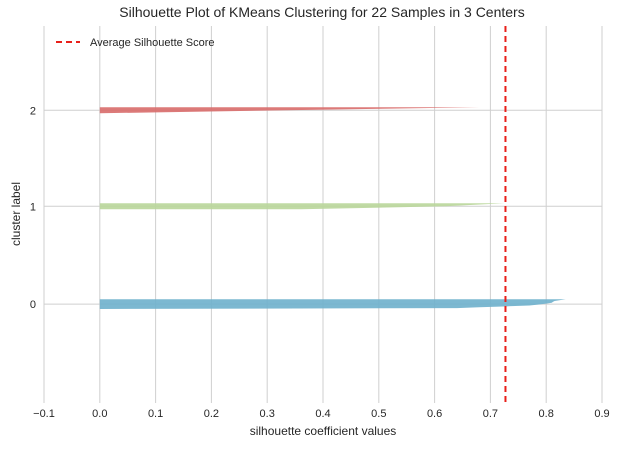 The height and width of the screenshot is (450, 625). I want to click on x-tick-label: 0.9, so click(601, 414).